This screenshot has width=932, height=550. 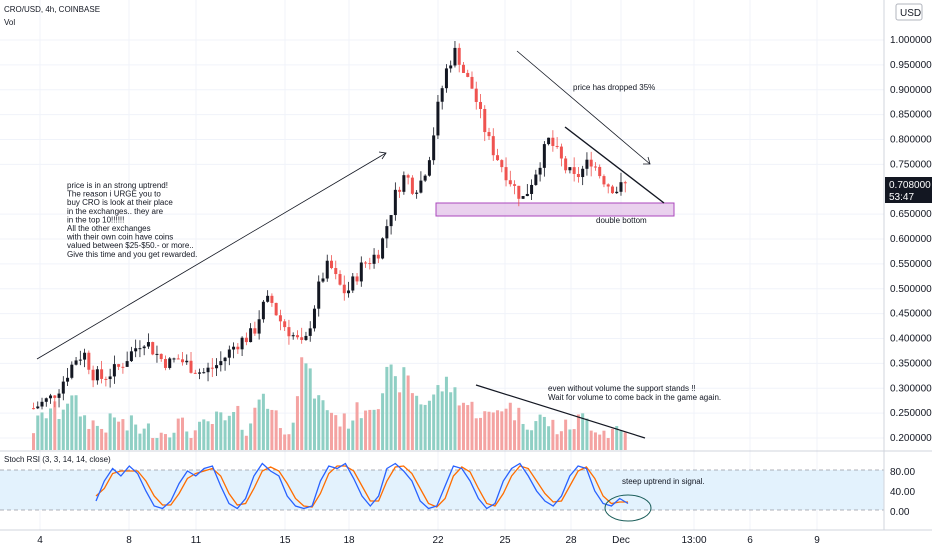 What do you see at coordinates (911, 363) in the screenshot?
I see `price-tick-label: 0.350000` at bounding box center [911, 363].